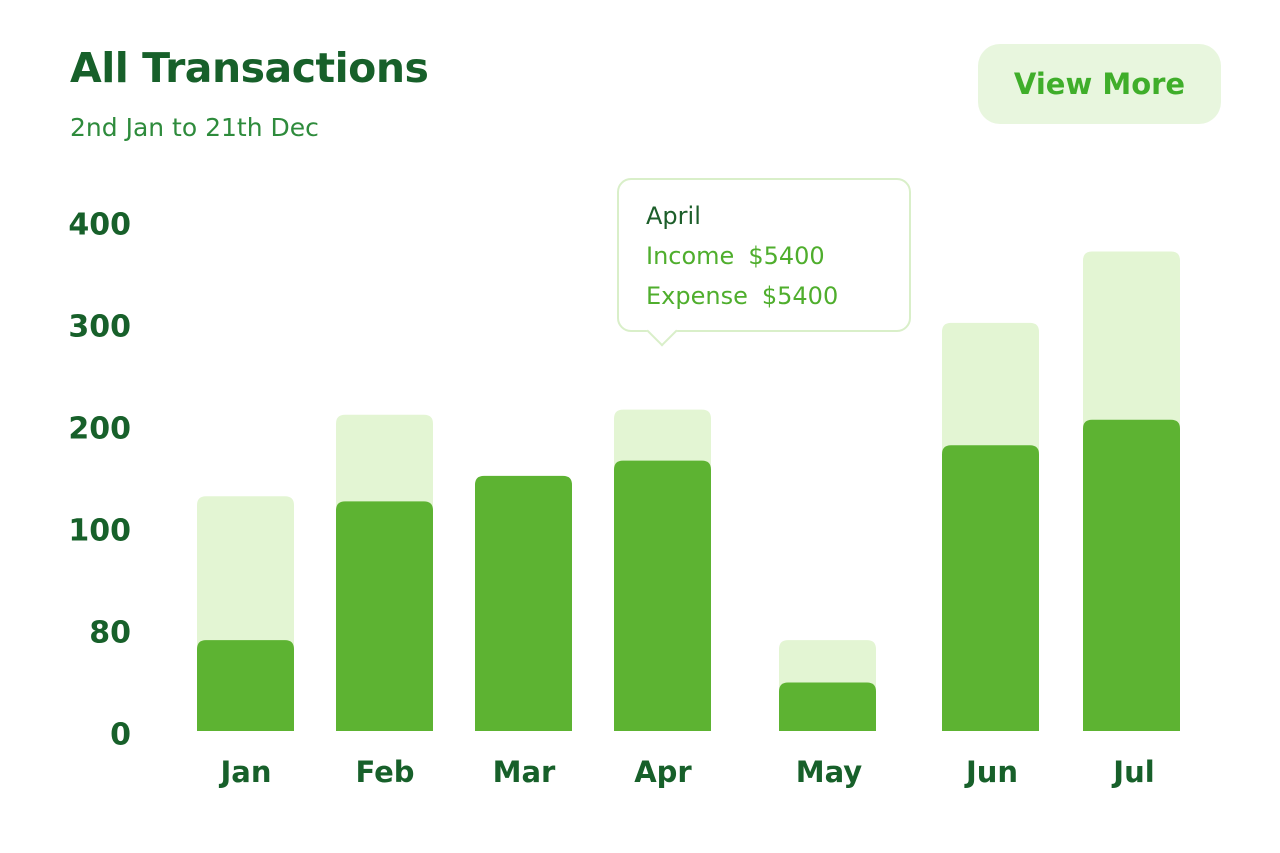  Describe the element at coordinates (829, 772) in the screenshot. I see `x-tick-label: May` at that location.